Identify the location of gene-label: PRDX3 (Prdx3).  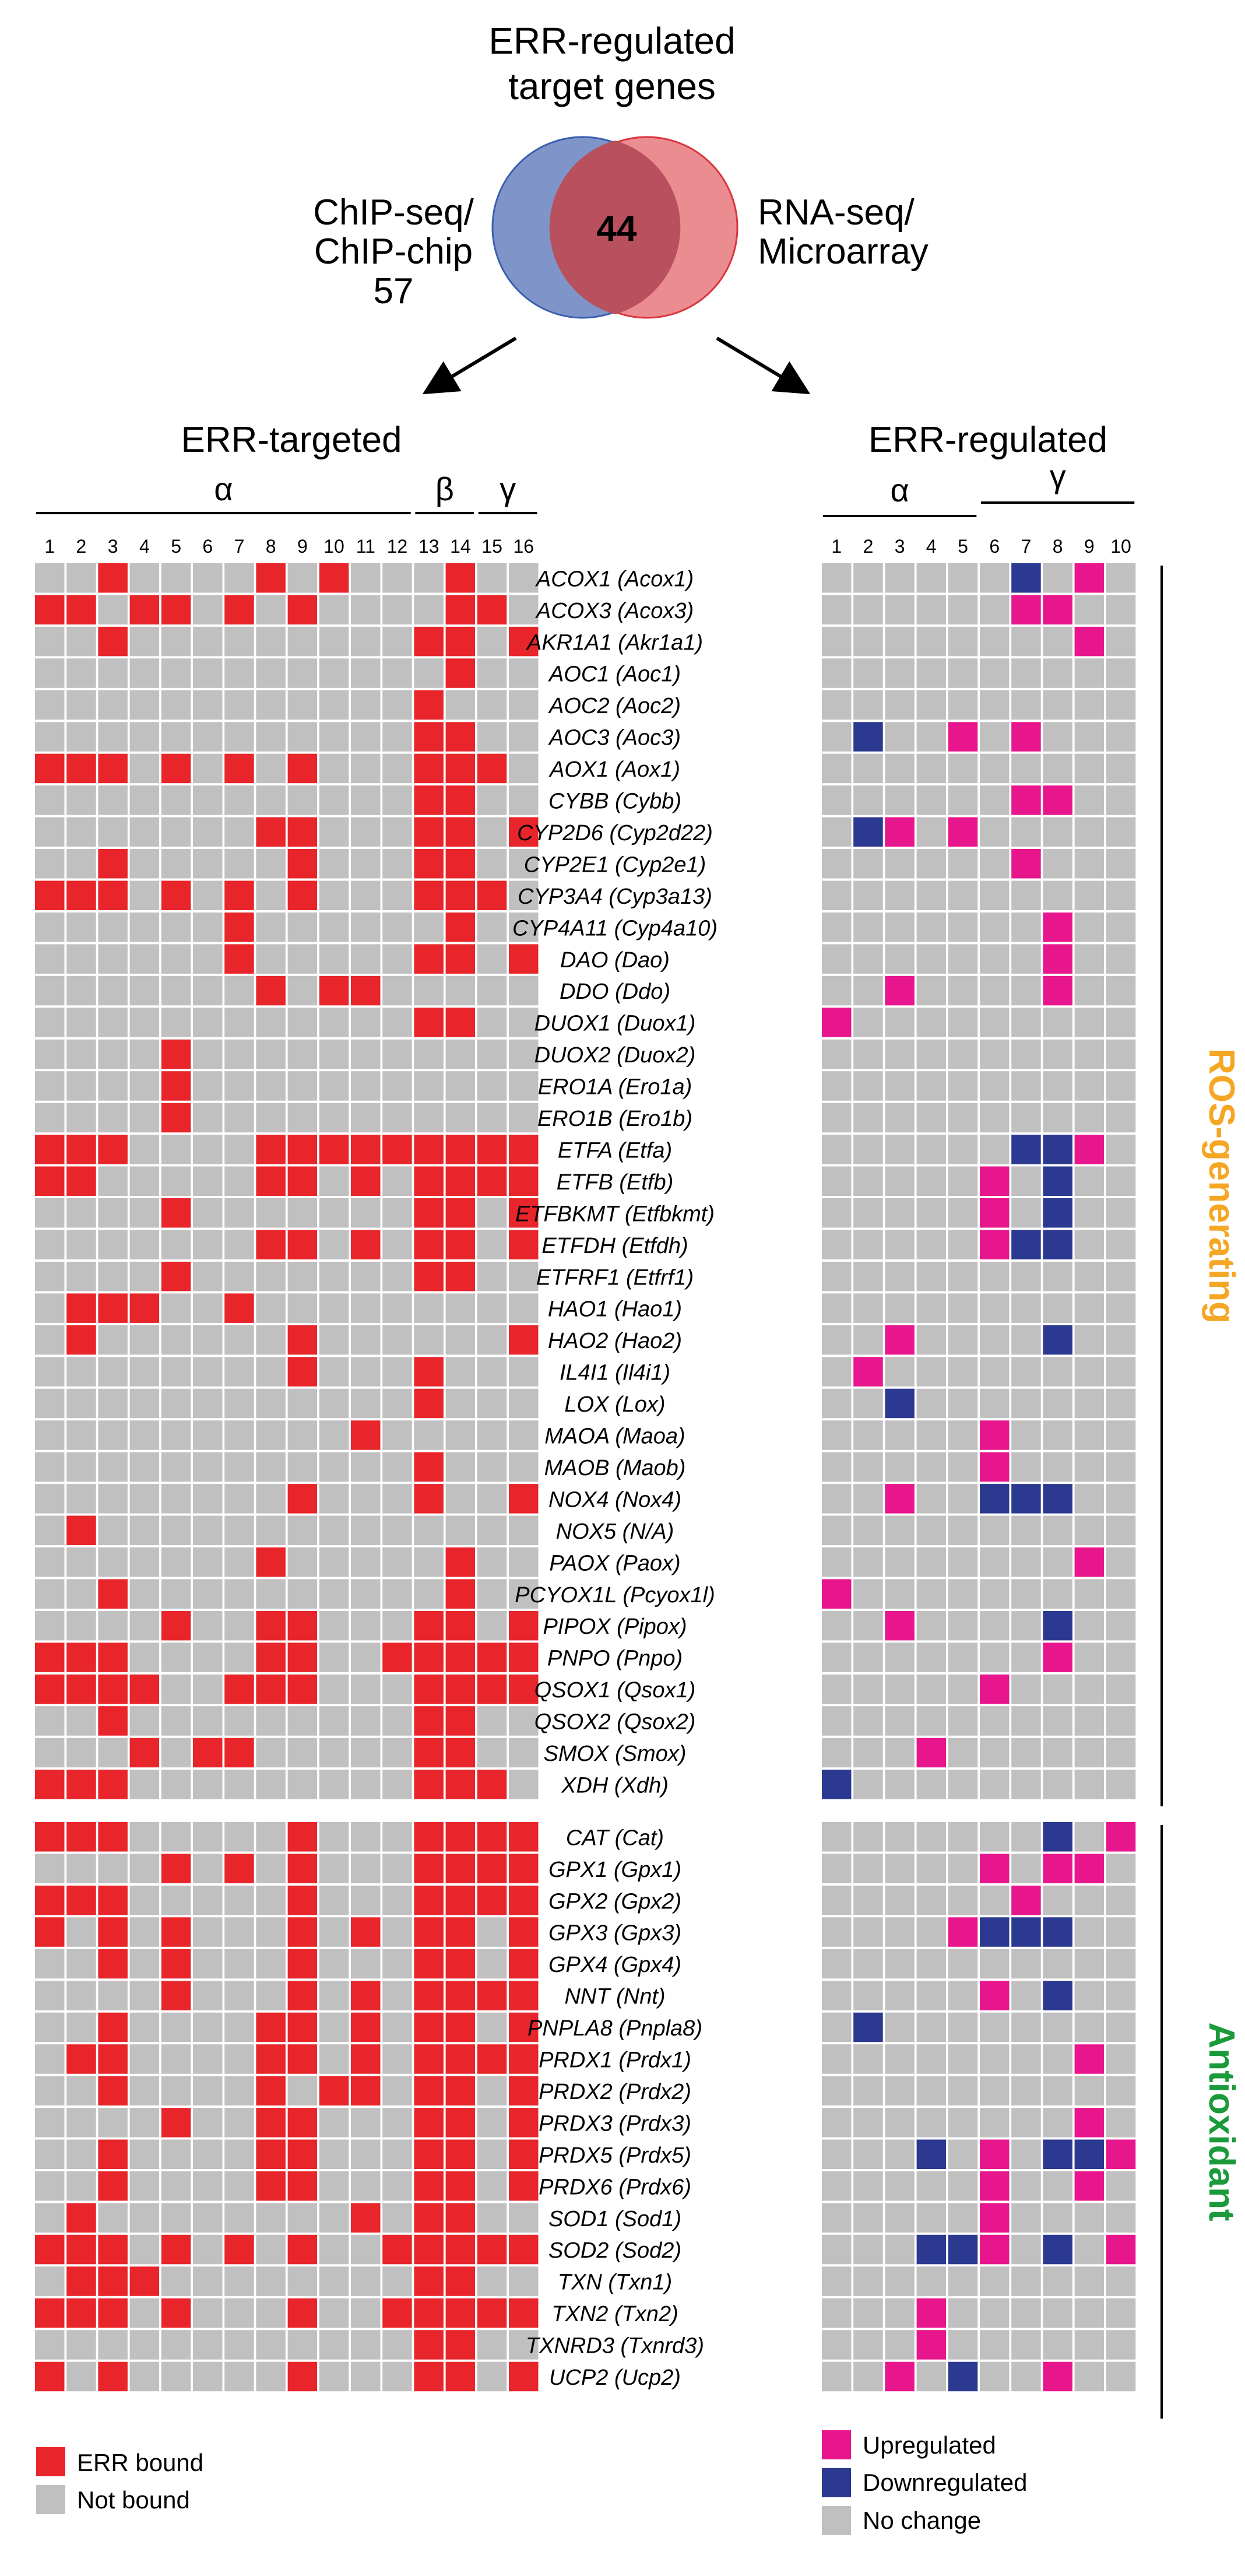
(615, 2123).